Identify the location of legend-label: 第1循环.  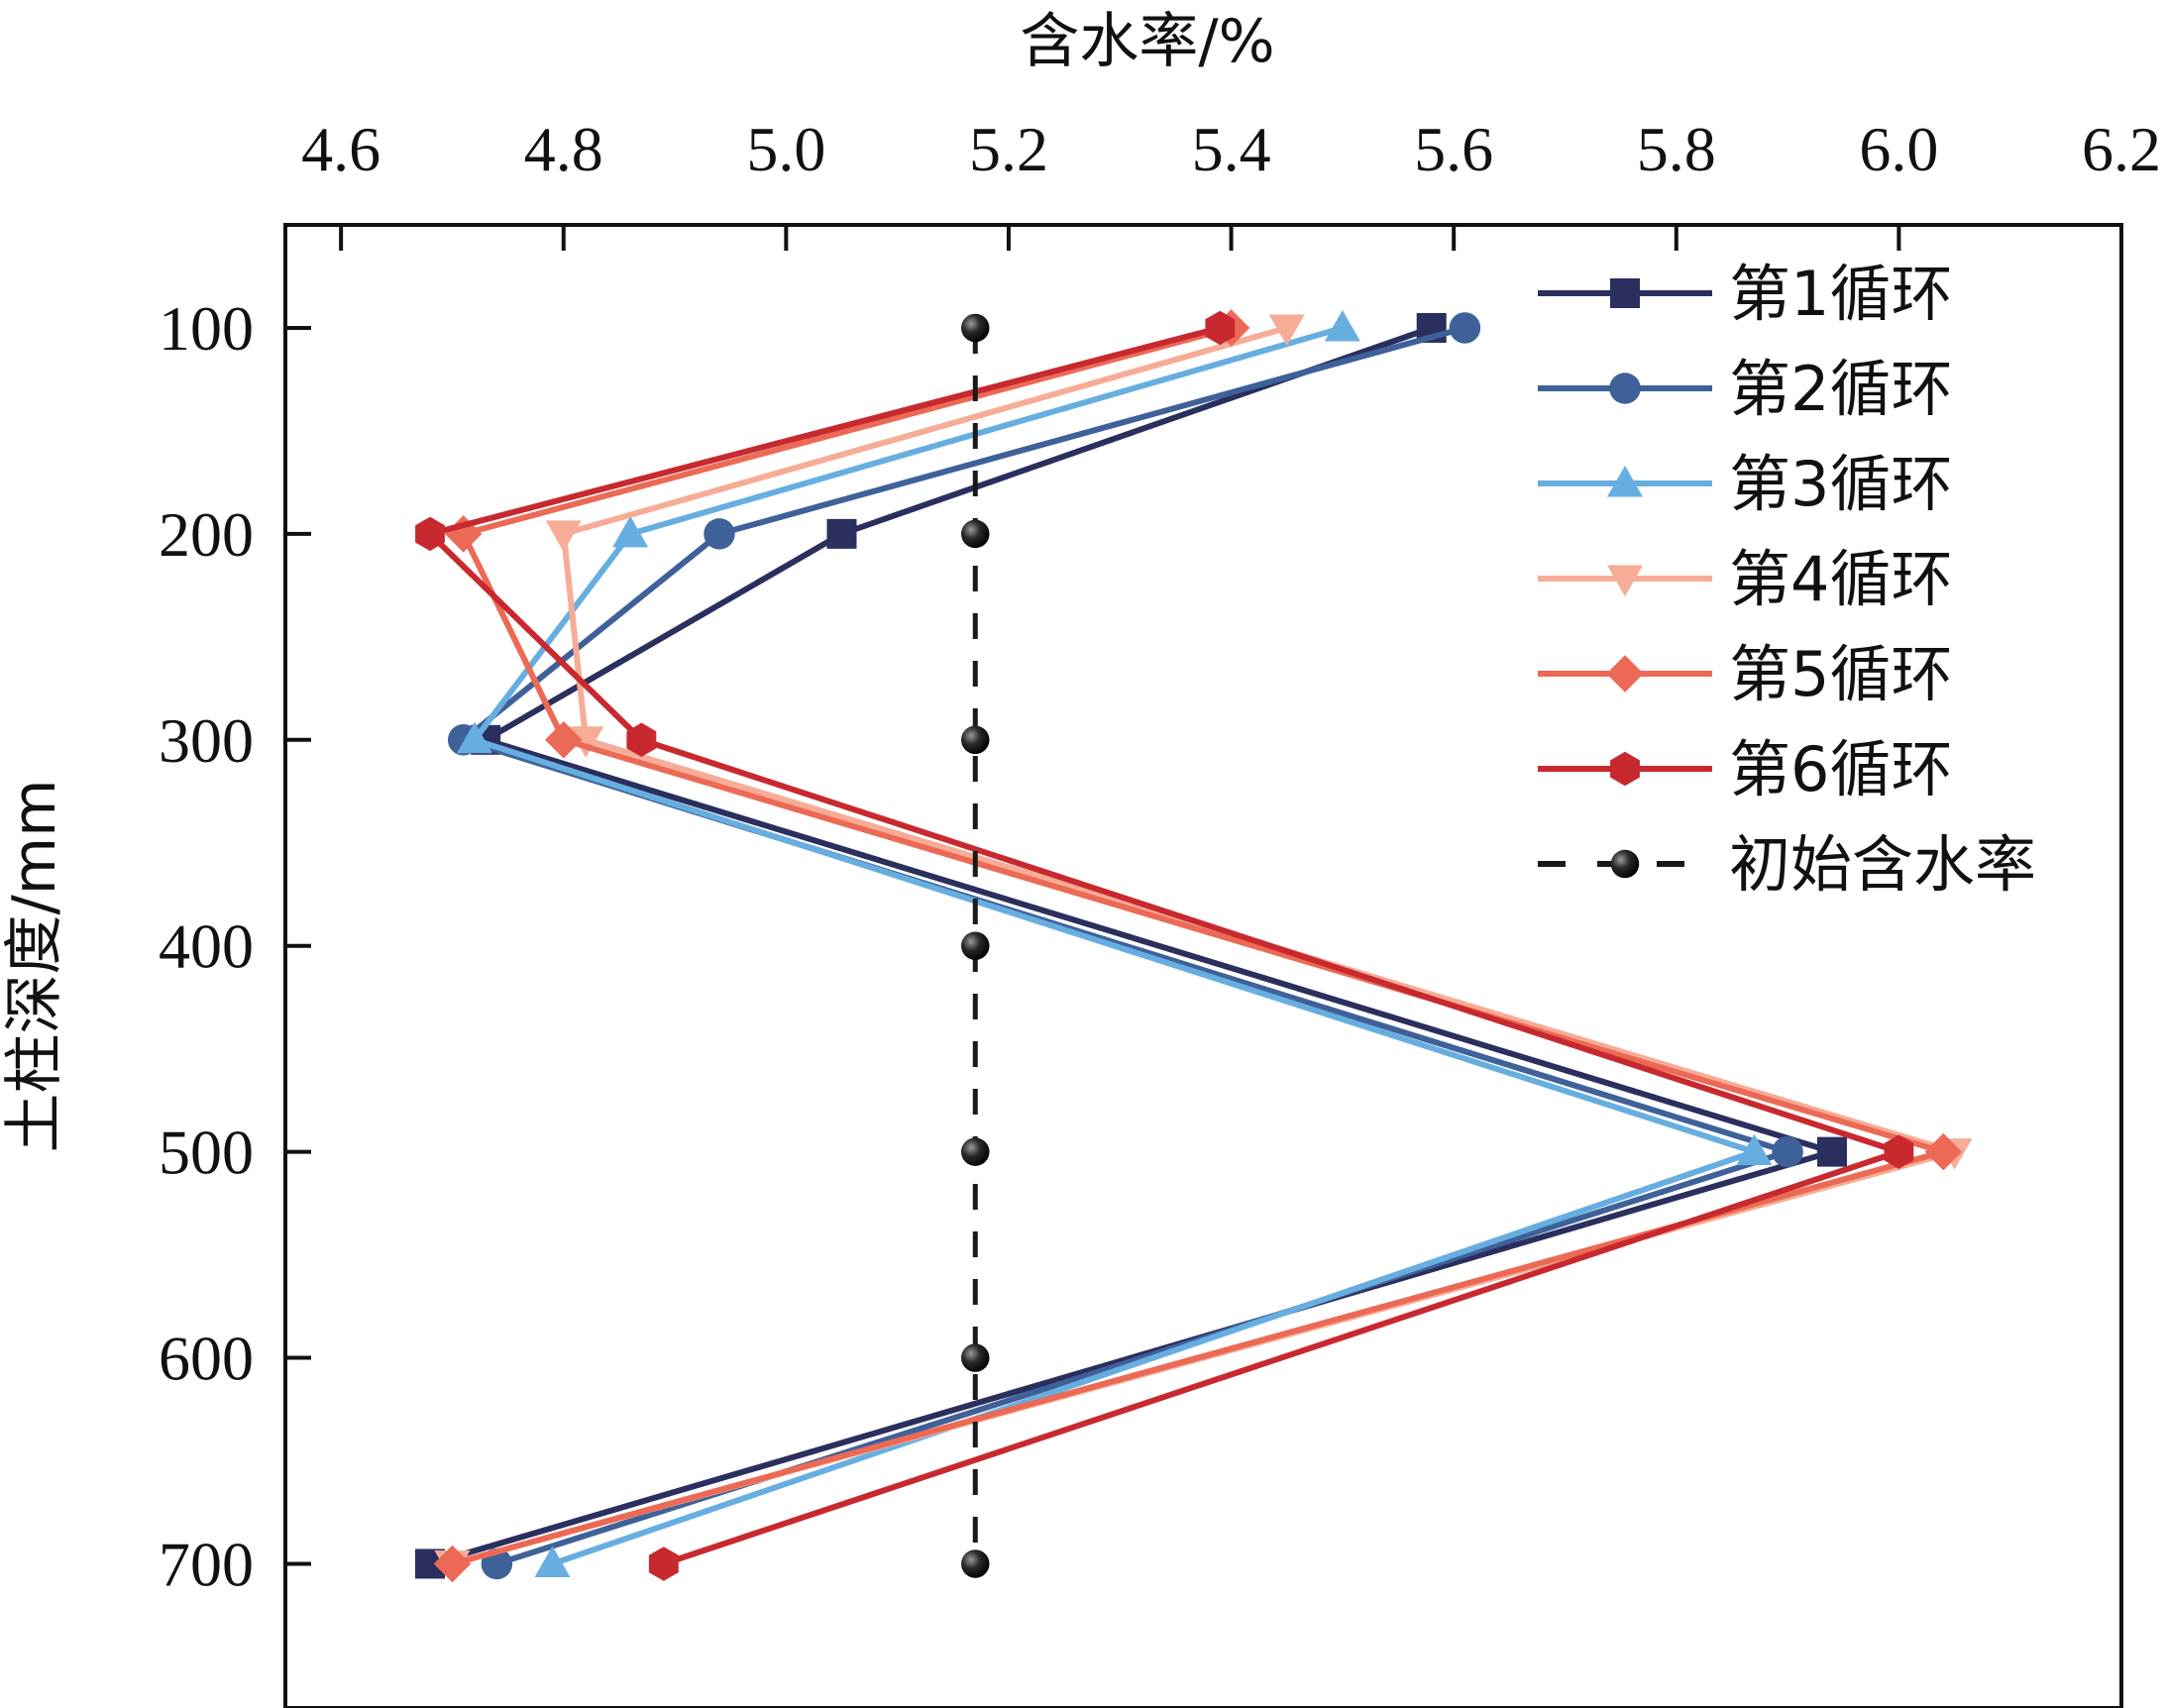
(1840, 294).